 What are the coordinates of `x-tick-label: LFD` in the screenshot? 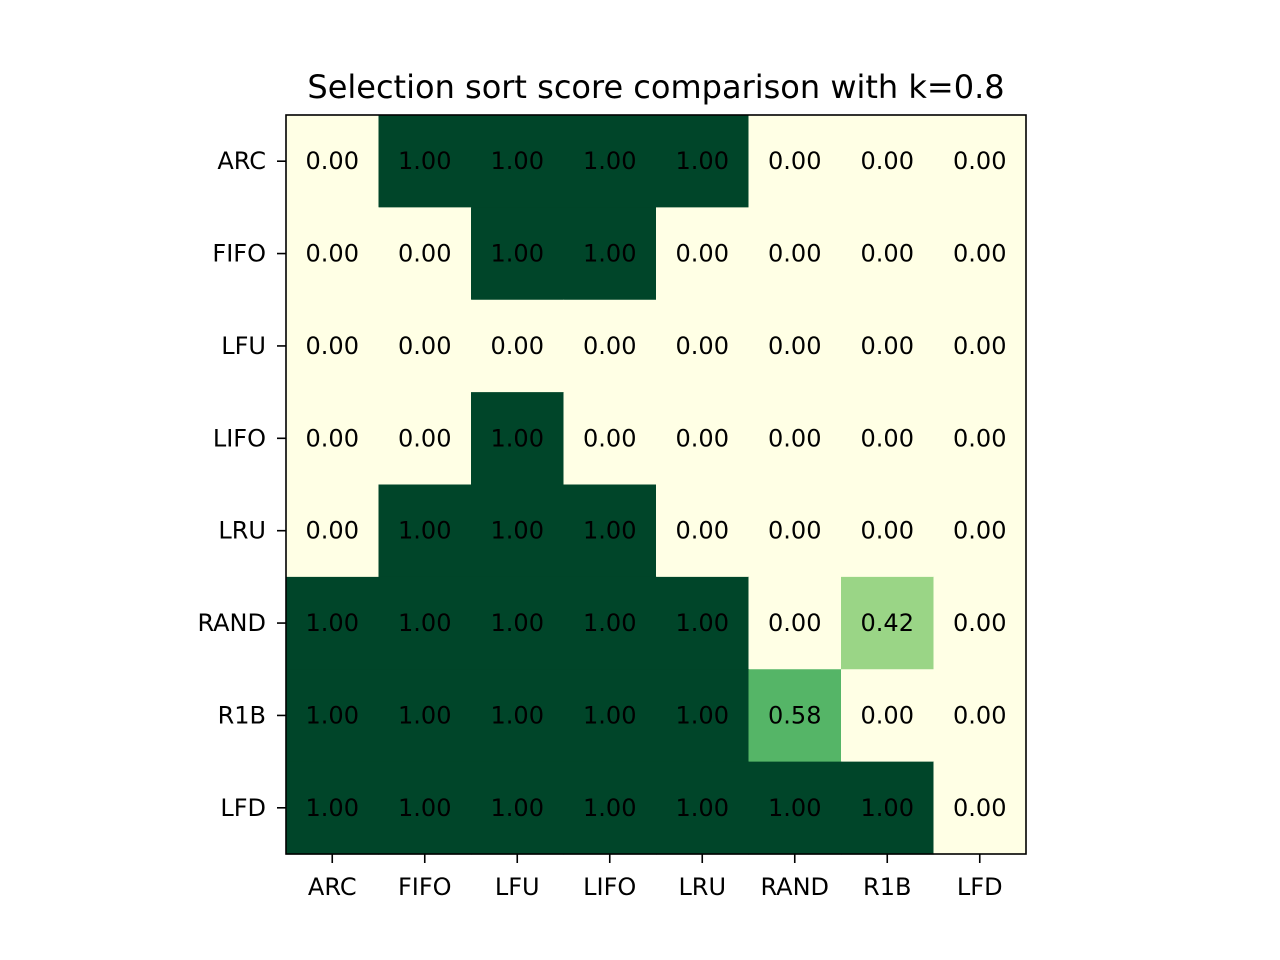 It's located at (980, 887).